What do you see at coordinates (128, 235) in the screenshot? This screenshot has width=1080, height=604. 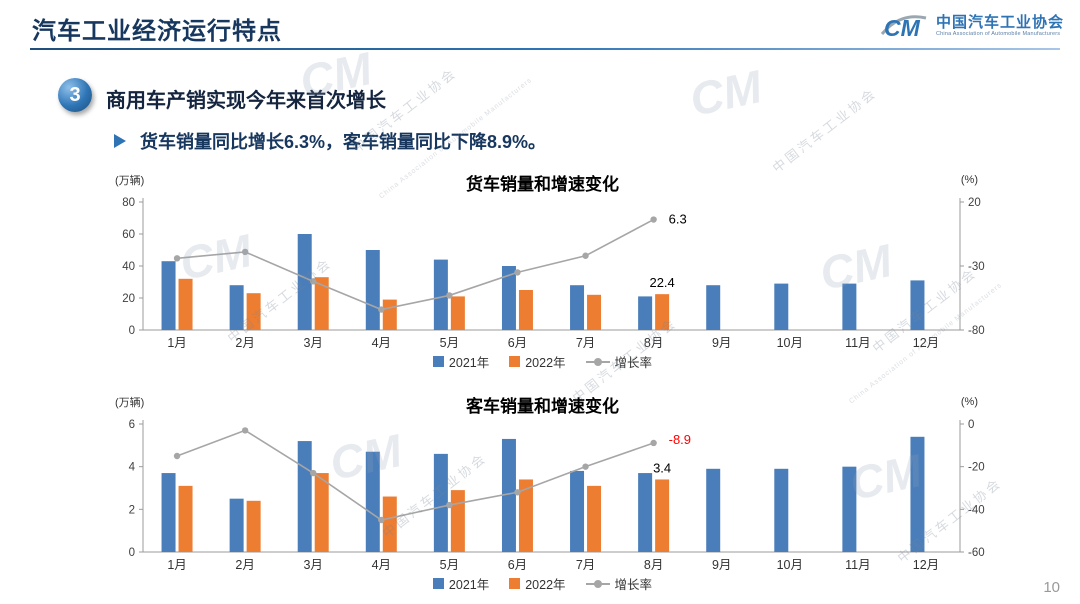 I see `svg-text: 60` at bounding box center [128, 235].